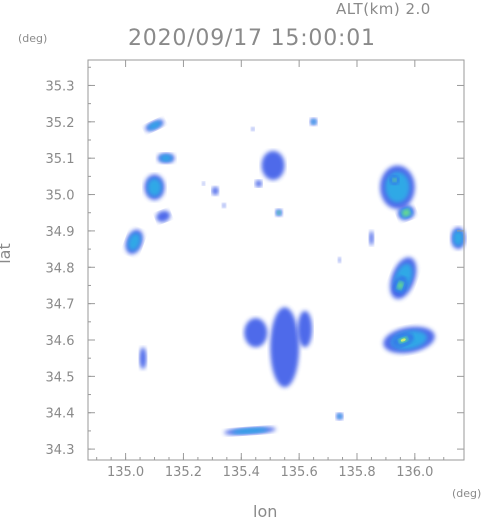 This screenshot has width=491, height=521. I want to click on y-tick-label: 35.2, so click(60, 123).